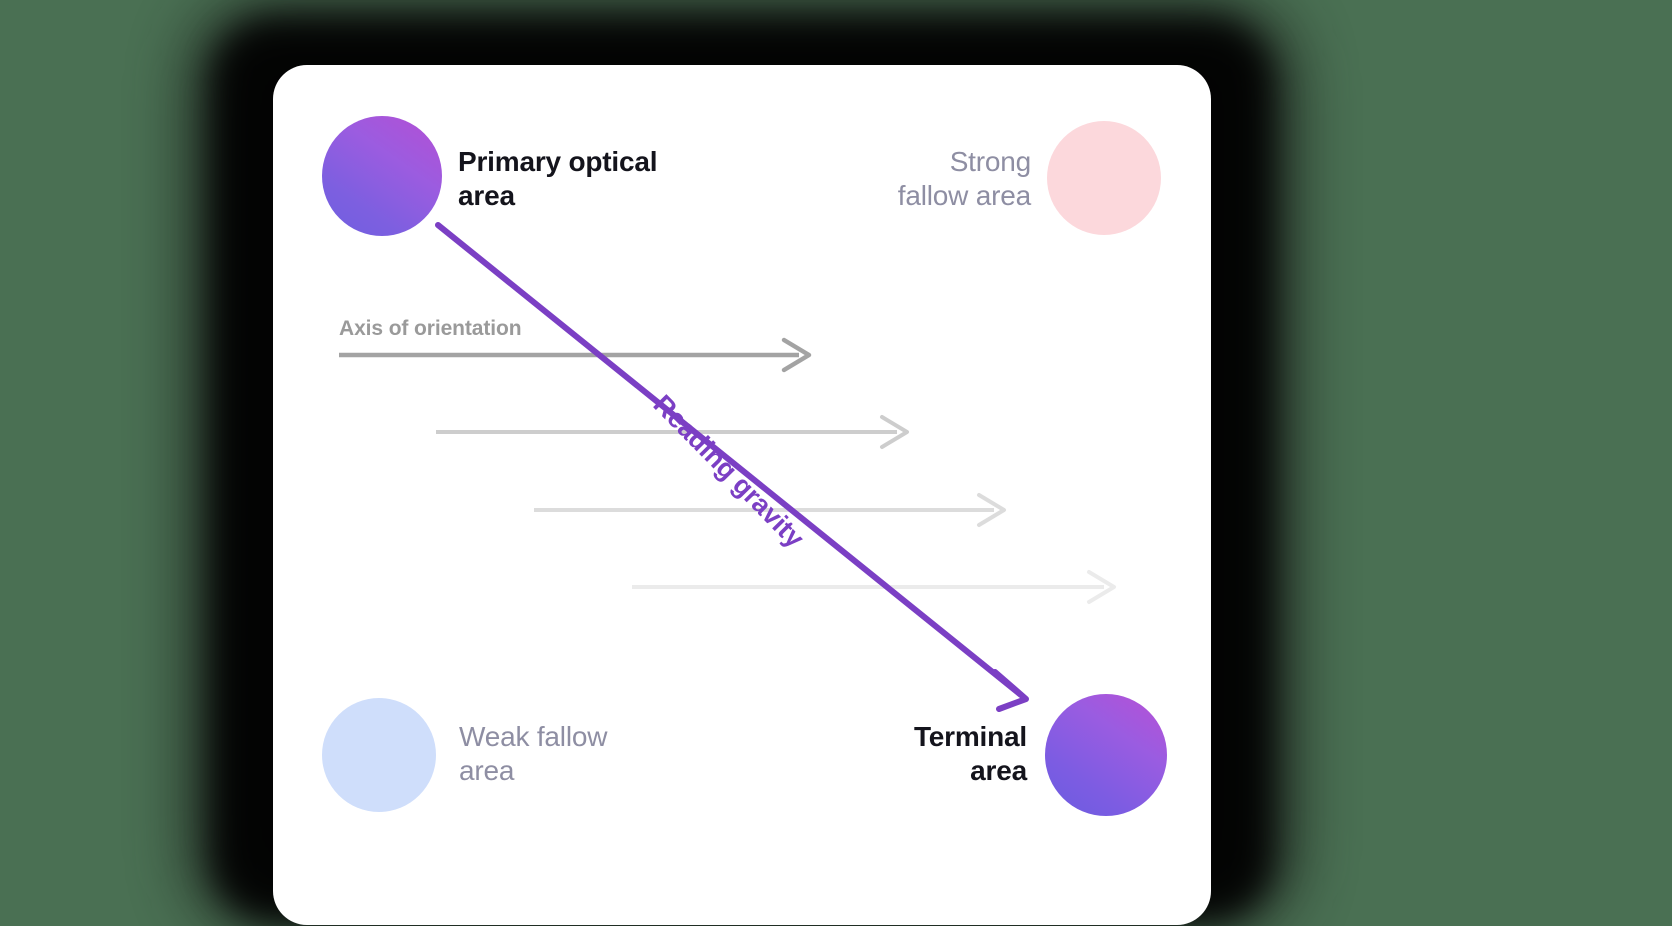 This screenshot has height=926, width=1672. What do you see at coordinates (727, 470) in the screenshot?
I see `scan-lines-layer` at bounding box center [727, 470].